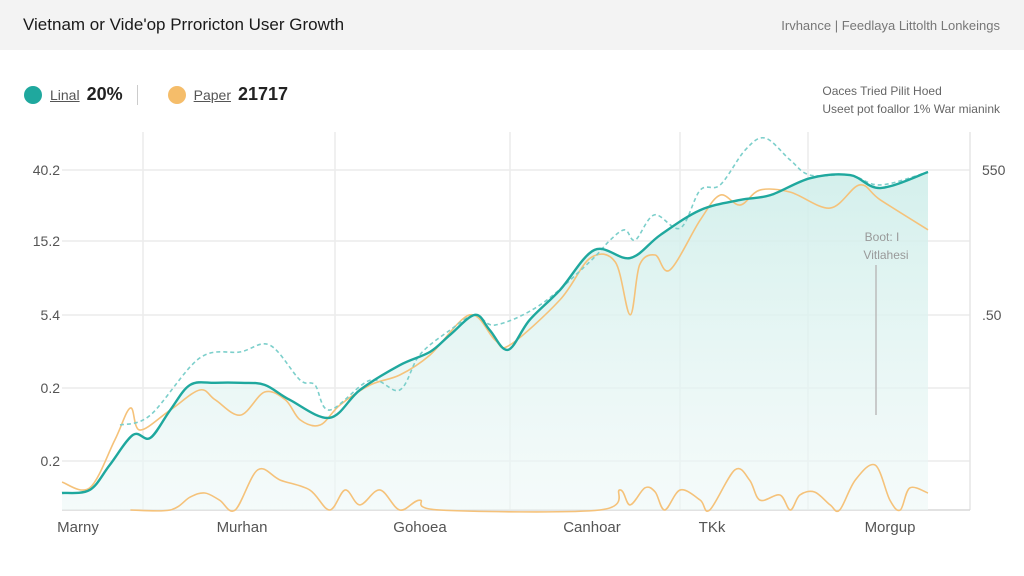  I want to click on x-tick-label: Morgup, so click(890, 527).